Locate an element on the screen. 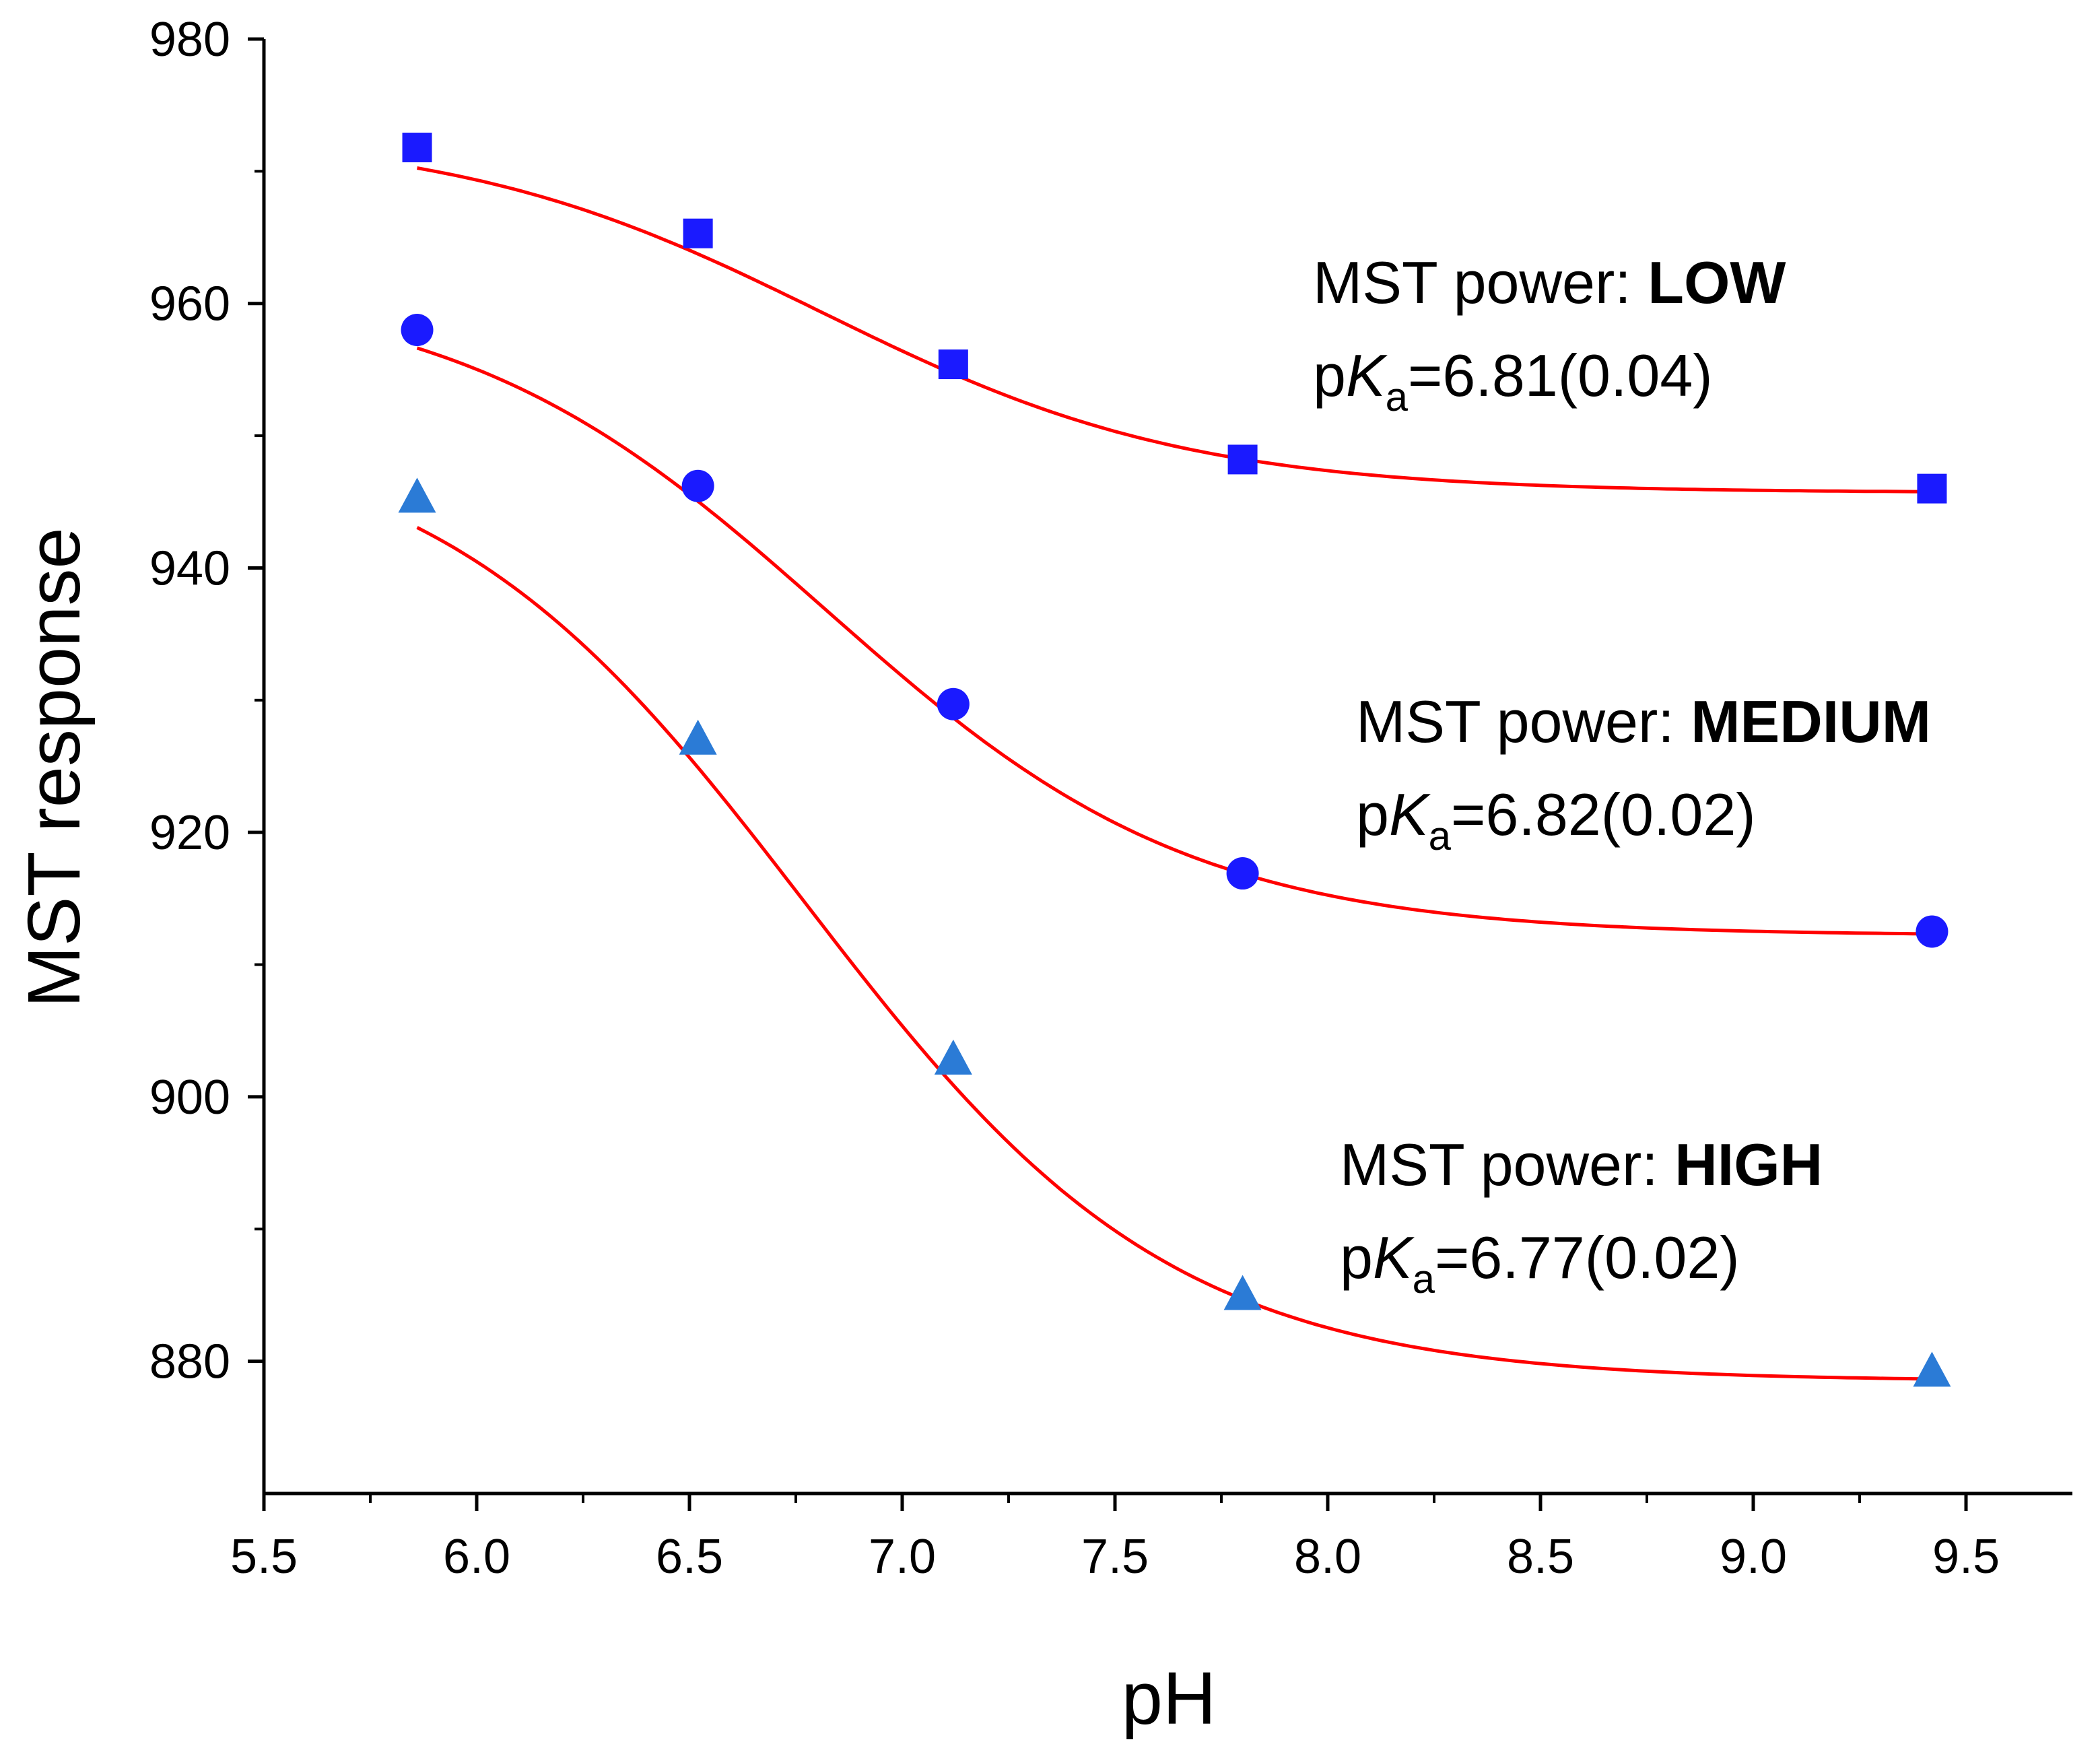  annotation-high: MST power: HIGH pKa=6.77(0.02) is located at coordinates (1581, 1216).